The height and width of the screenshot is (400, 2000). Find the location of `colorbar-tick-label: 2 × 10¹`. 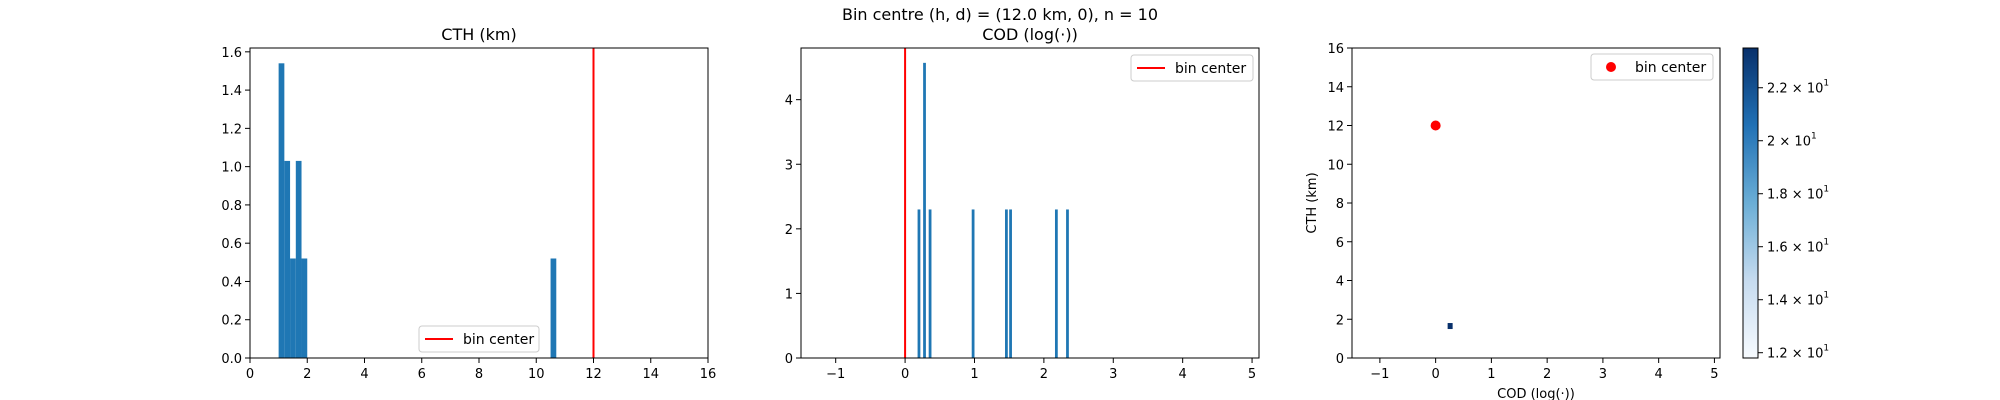

colorbar-tick-label: 2 × 10¹ is located at coordinates (1792, 141).